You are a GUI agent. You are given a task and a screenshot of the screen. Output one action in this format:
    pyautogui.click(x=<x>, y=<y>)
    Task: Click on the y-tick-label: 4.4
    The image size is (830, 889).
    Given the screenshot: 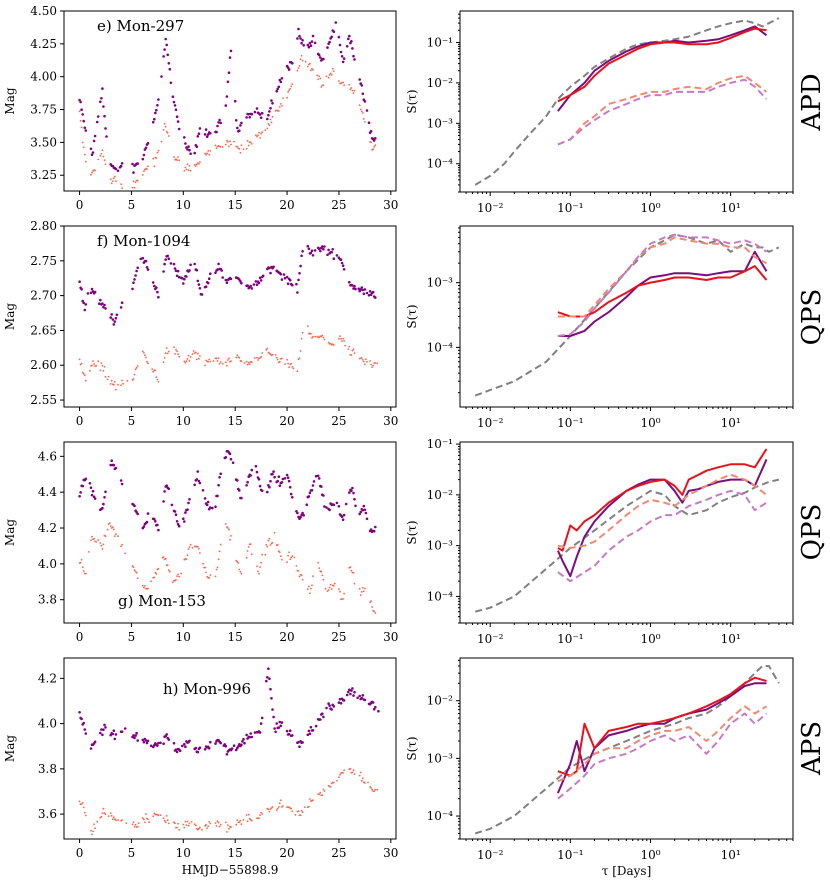 What is the action you would take?
    pyautogui.click(x=47, y=492)
    